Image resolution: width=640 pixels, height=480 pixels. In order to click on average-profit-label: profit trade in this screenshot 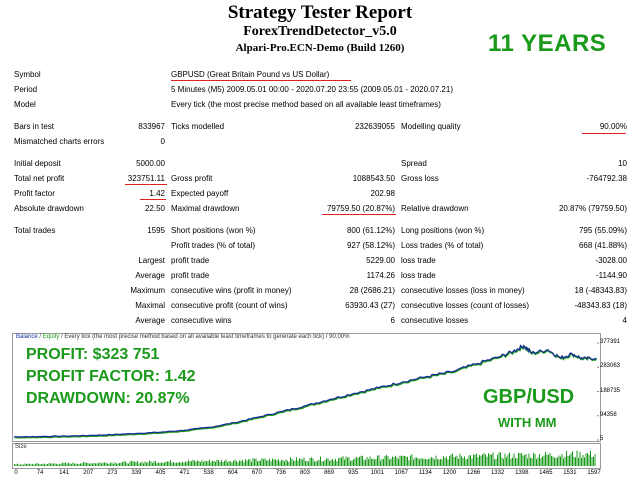, I will do `click(190, 275)`.